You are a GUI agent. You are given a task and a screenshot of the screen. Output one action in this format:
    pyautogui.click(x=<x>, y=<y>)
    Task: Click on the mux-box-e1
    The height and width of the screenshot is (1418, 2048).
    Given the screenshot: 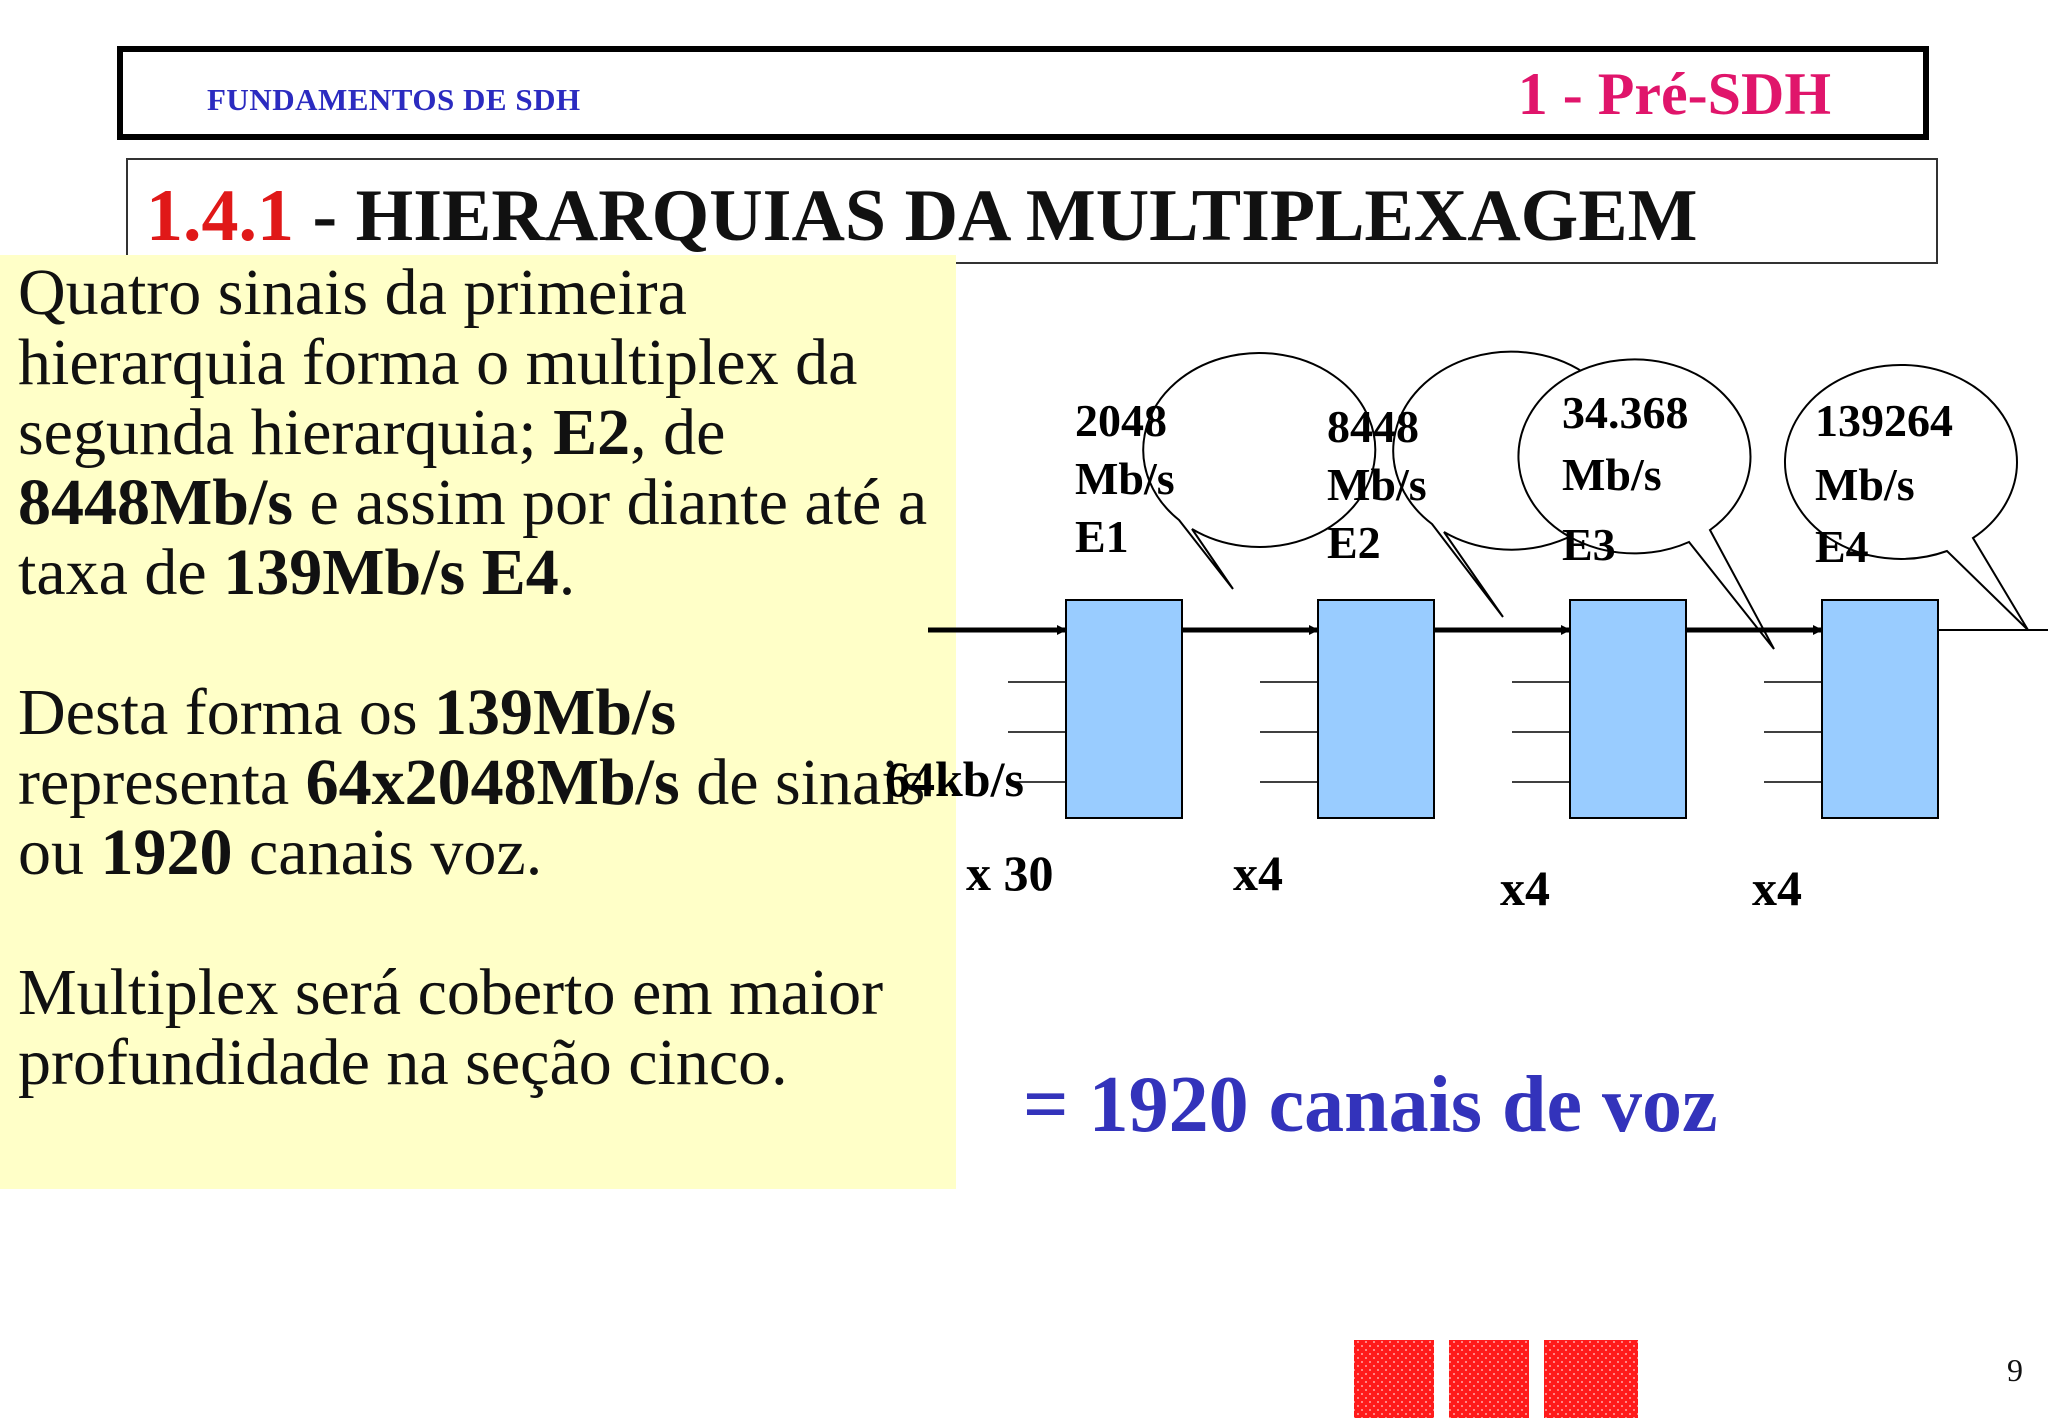 What is the action you would take?
    pyautogui.click(x=1124, y=709)
    